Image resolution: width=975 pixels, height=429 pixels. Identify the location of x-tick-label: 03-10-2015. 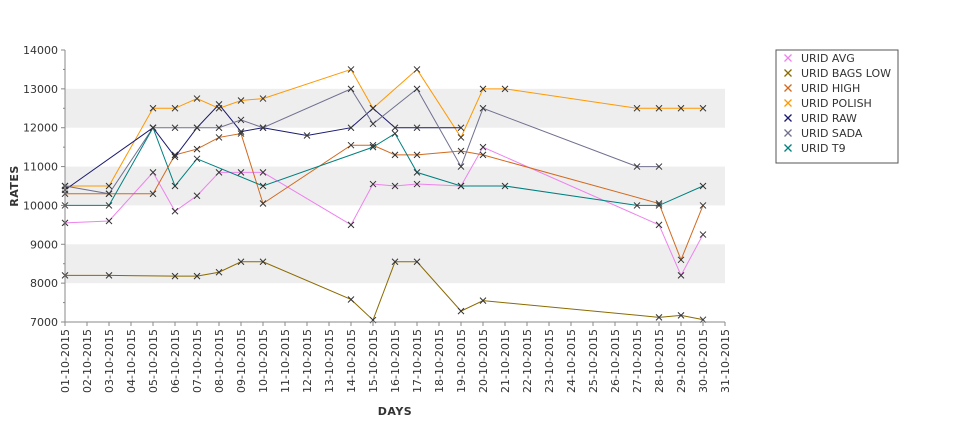
(109, 361).